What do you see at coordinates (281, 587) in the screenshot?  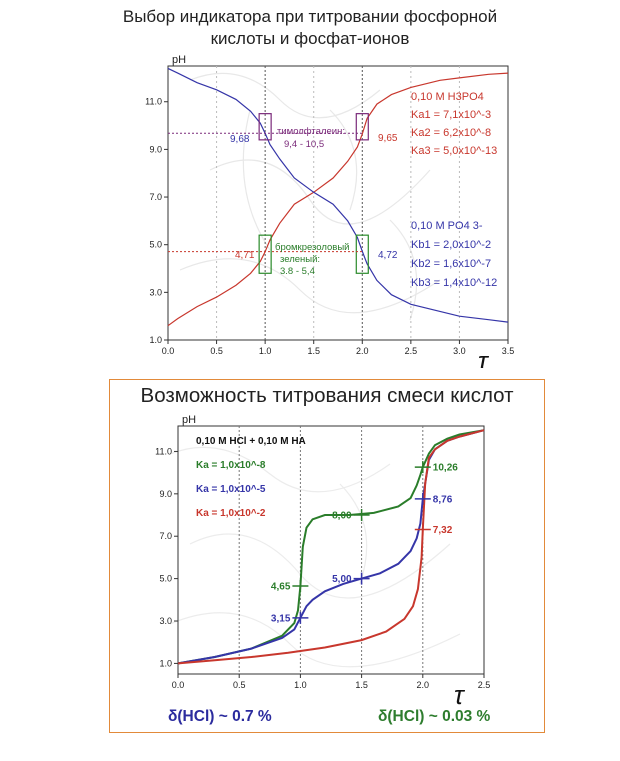 I see `point-label: 4,65` at bounding box center [281, 587].